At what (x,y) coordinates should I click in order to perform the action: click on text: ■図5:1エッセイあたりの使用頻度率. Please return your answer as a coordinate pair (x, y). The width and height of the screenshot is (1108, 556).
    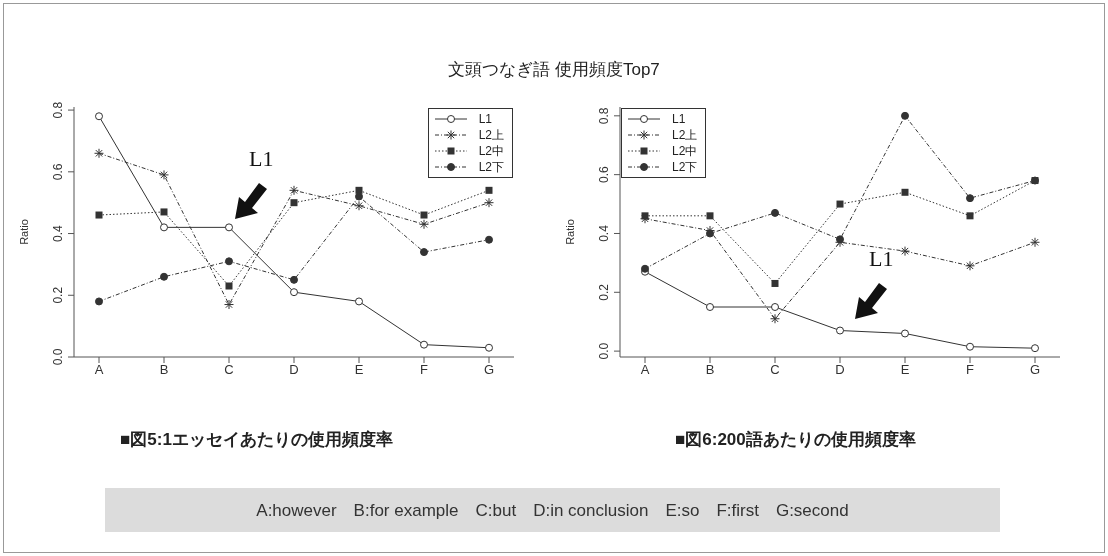
    Looking at the image, I should click on (256, 440).